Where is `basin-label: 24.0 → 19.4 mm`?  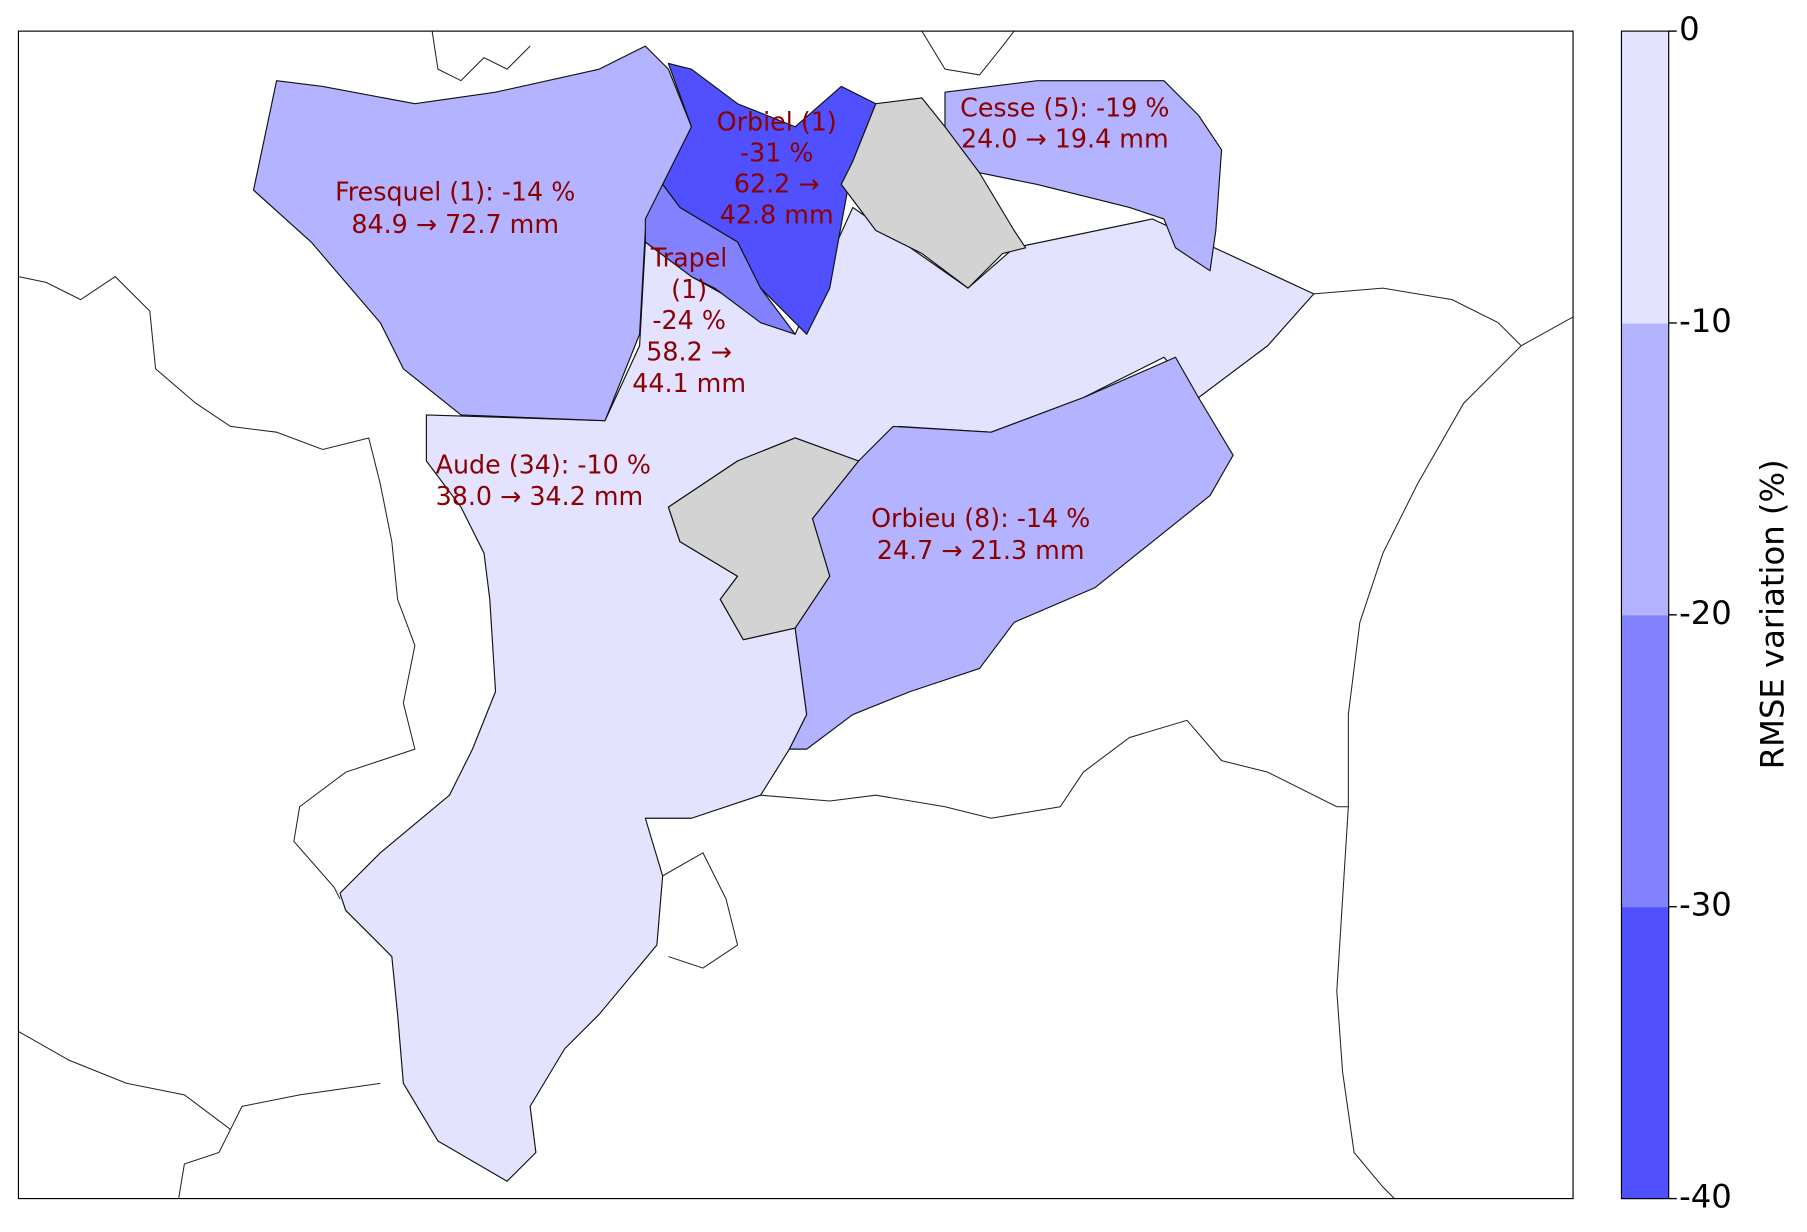 basin-label: 24.0 → 19.4 mm is located at coordinates (1065, 139).